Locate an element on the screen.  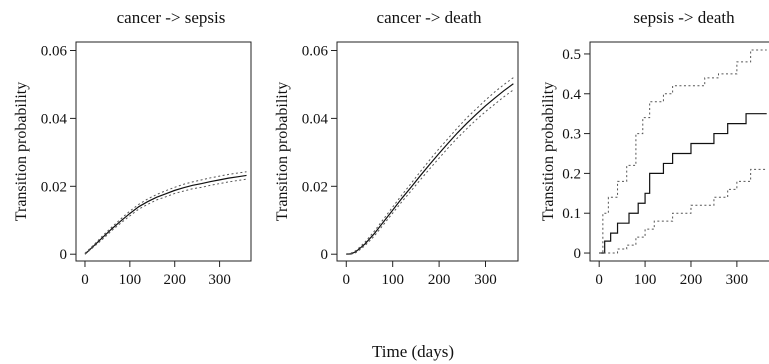
common-x-axis-label: Time (days) is located at coordinates (413, 351).